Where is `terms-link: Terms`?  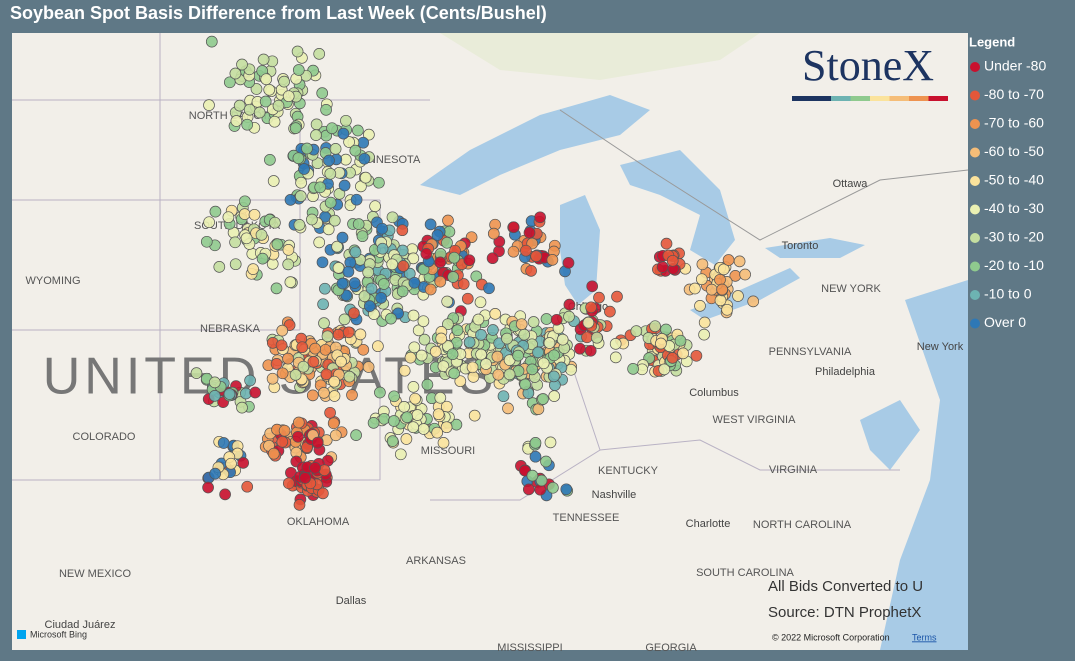
terms-link: Terms is located at coordinates (924, 637).